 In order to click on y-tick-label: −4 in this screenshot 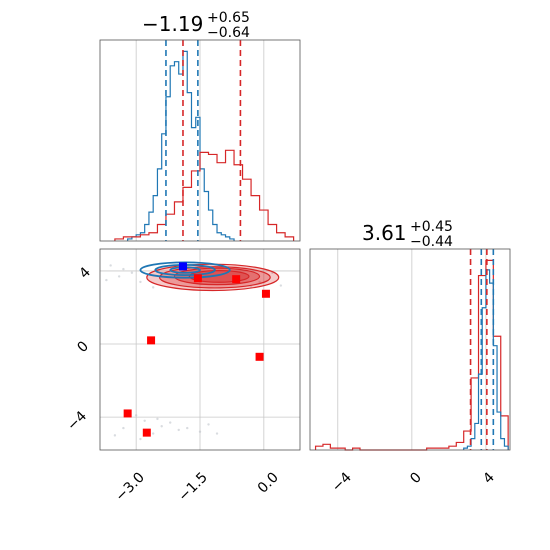, I will do `click(77, 421)`.